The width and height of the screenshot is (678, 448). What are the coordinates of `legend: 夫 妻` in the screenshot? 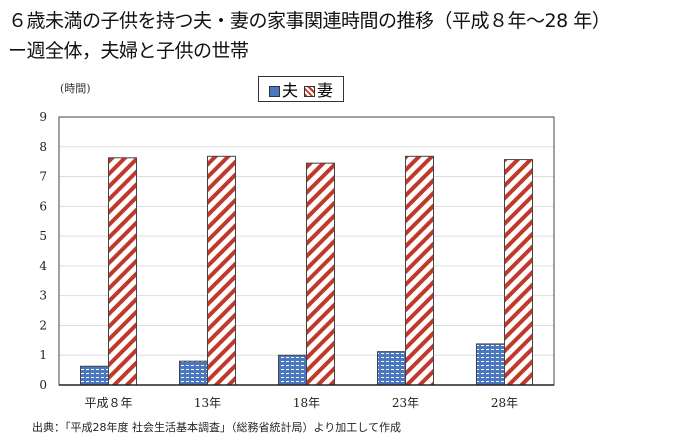 It's located at (301, 89).